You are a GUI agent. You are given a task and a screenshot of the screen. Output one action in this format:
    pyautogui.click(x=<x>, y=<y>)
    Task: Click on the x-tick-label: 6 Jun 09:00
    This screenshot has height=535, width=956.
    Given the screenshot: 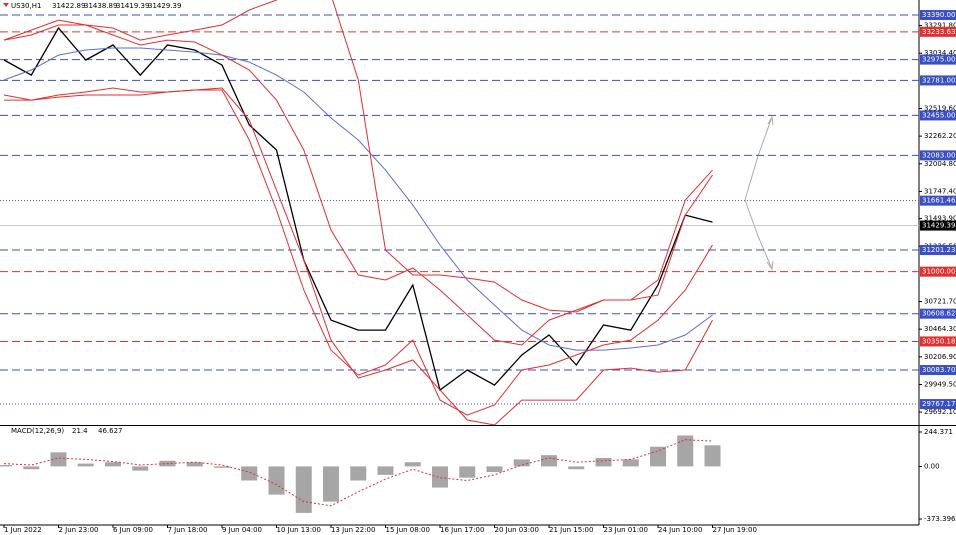 What is the action you would take?
    pyautogui.click(x=133, y=530)
    